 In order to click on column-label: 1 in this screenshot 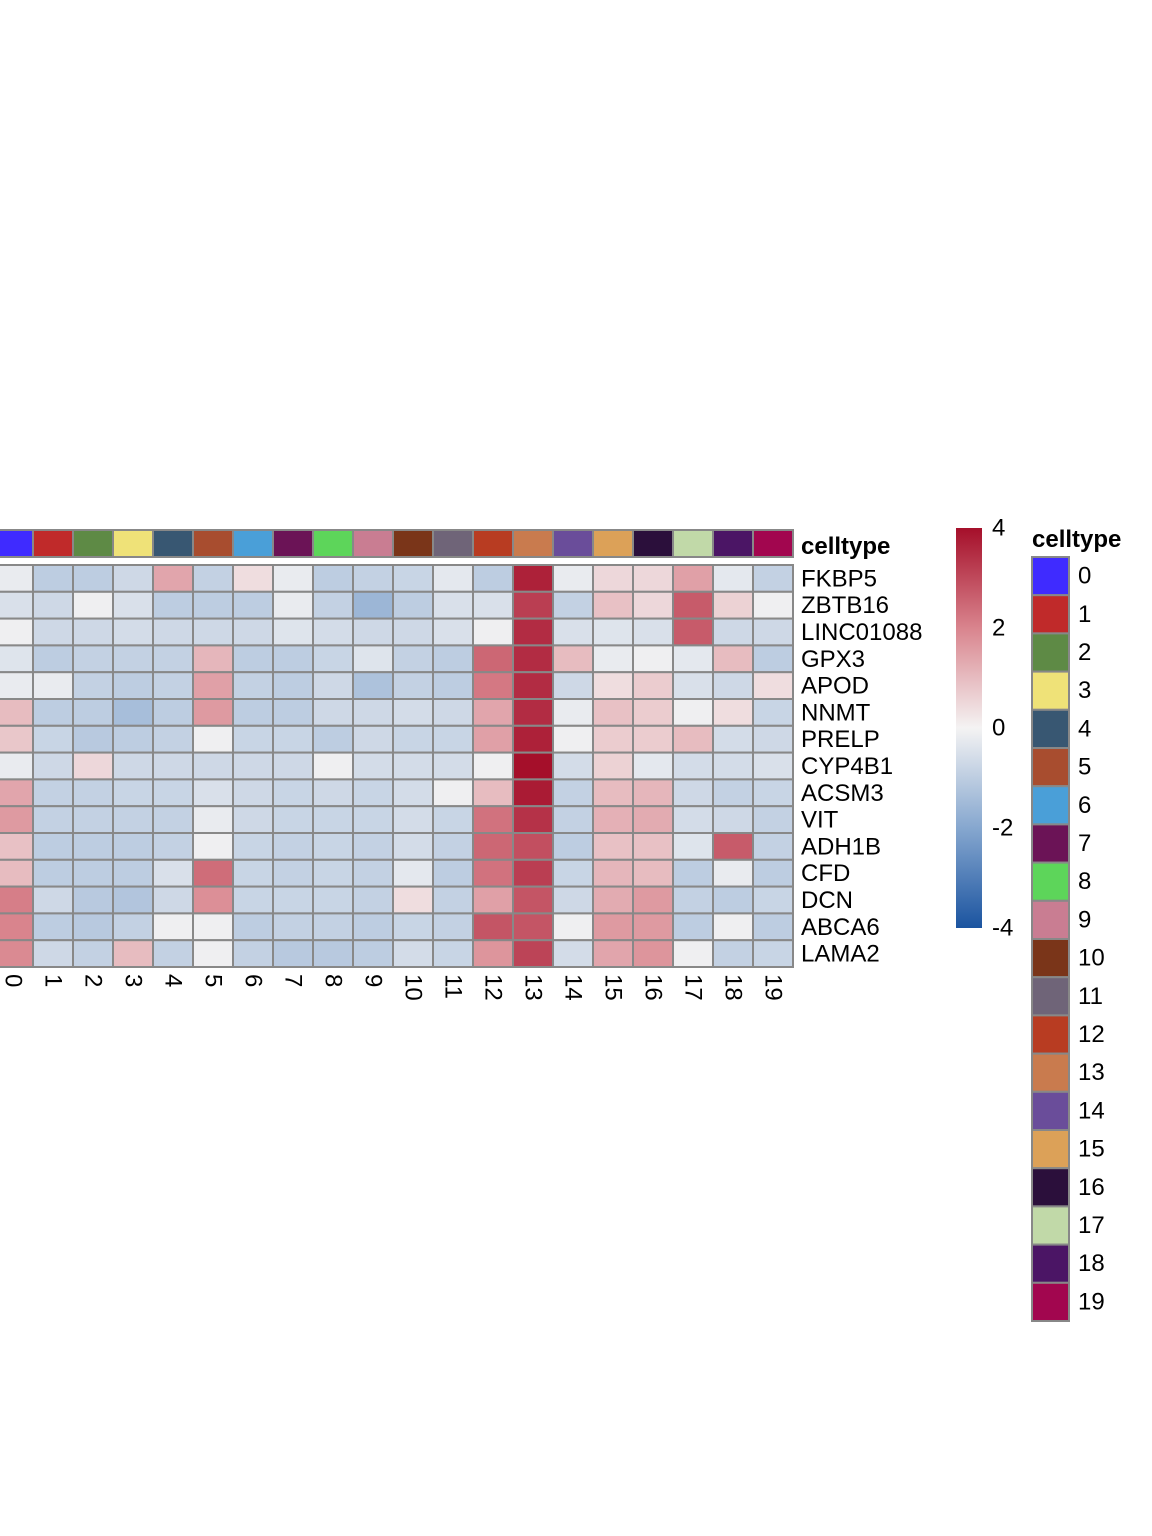, I will do `click(53, 980)`.